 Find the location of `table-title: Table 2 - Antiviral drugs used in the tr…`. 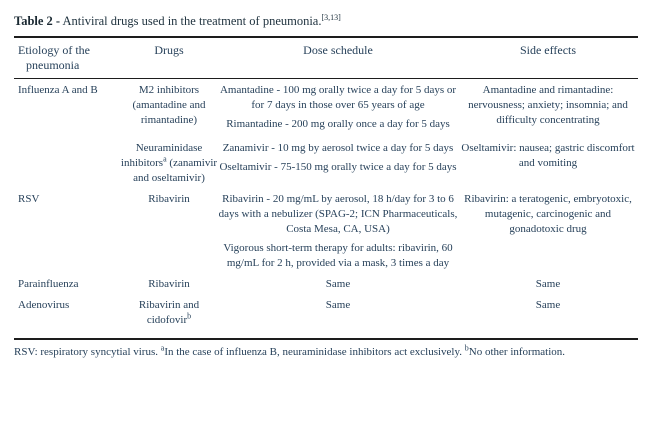

table-title: Table 2 - Antiviral drugs used in the tr… is located at coordinates (326, 21).